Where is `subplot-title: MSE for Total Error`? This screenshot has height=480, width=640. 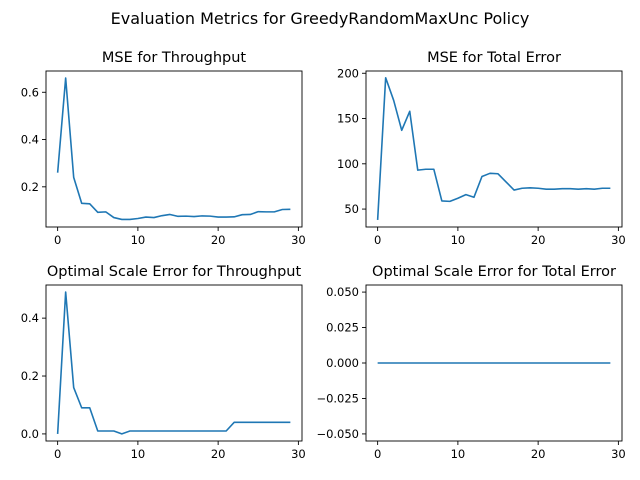
subplot-title: MSE for Total Error is located at coordinates (494, 58).